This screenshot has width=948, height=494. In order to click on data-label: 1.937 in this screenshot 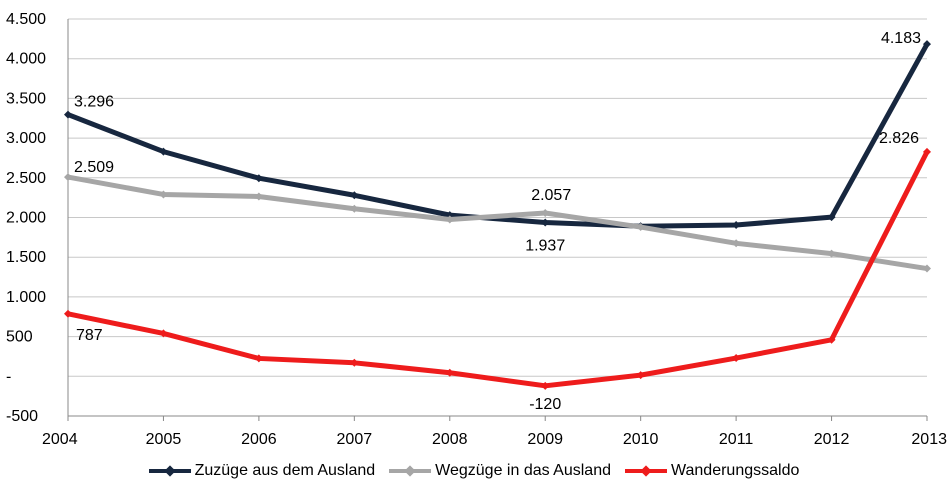, I will do `click(545, 246)`.